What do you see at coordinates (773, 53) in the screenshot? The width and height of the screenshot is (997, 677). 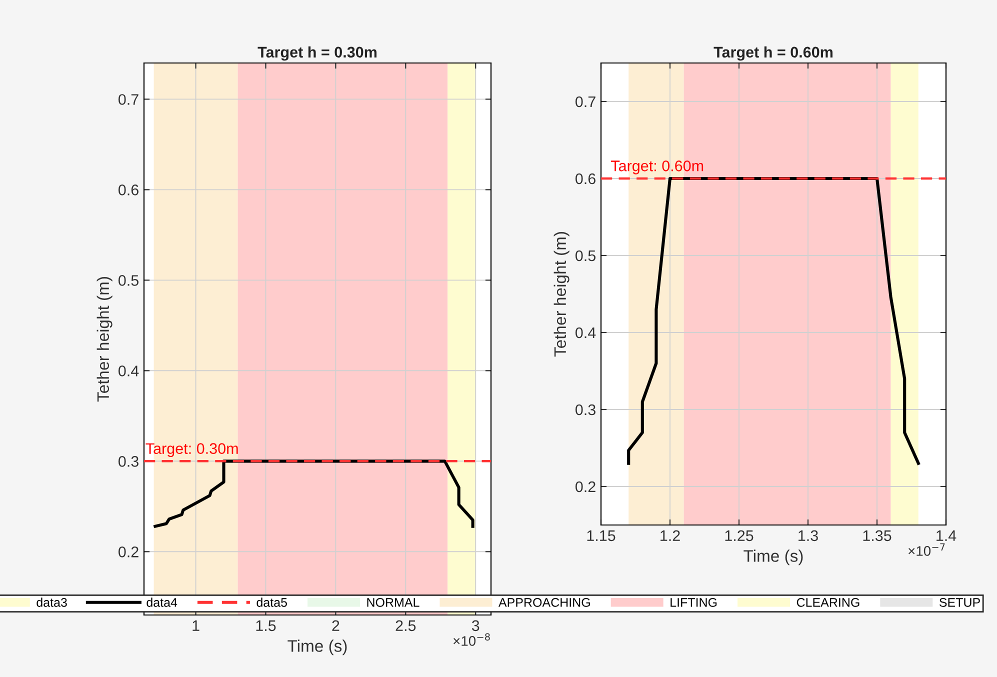 I see `chart-title: Target h = 0.60m` at bounding box center [773, 53].